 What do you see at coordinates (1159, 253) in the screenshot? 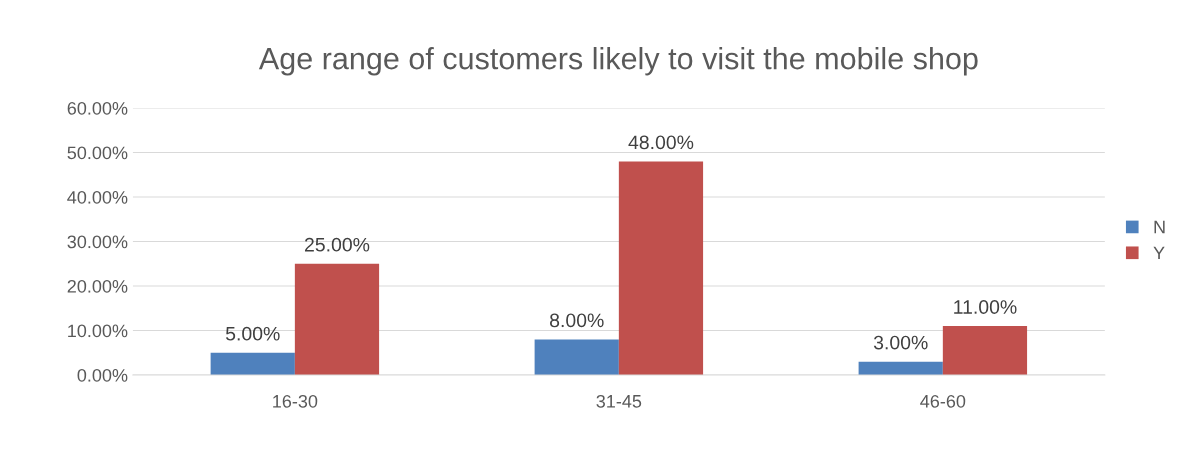
I see `legend-label: Y` at bounding box center [1159, 253].